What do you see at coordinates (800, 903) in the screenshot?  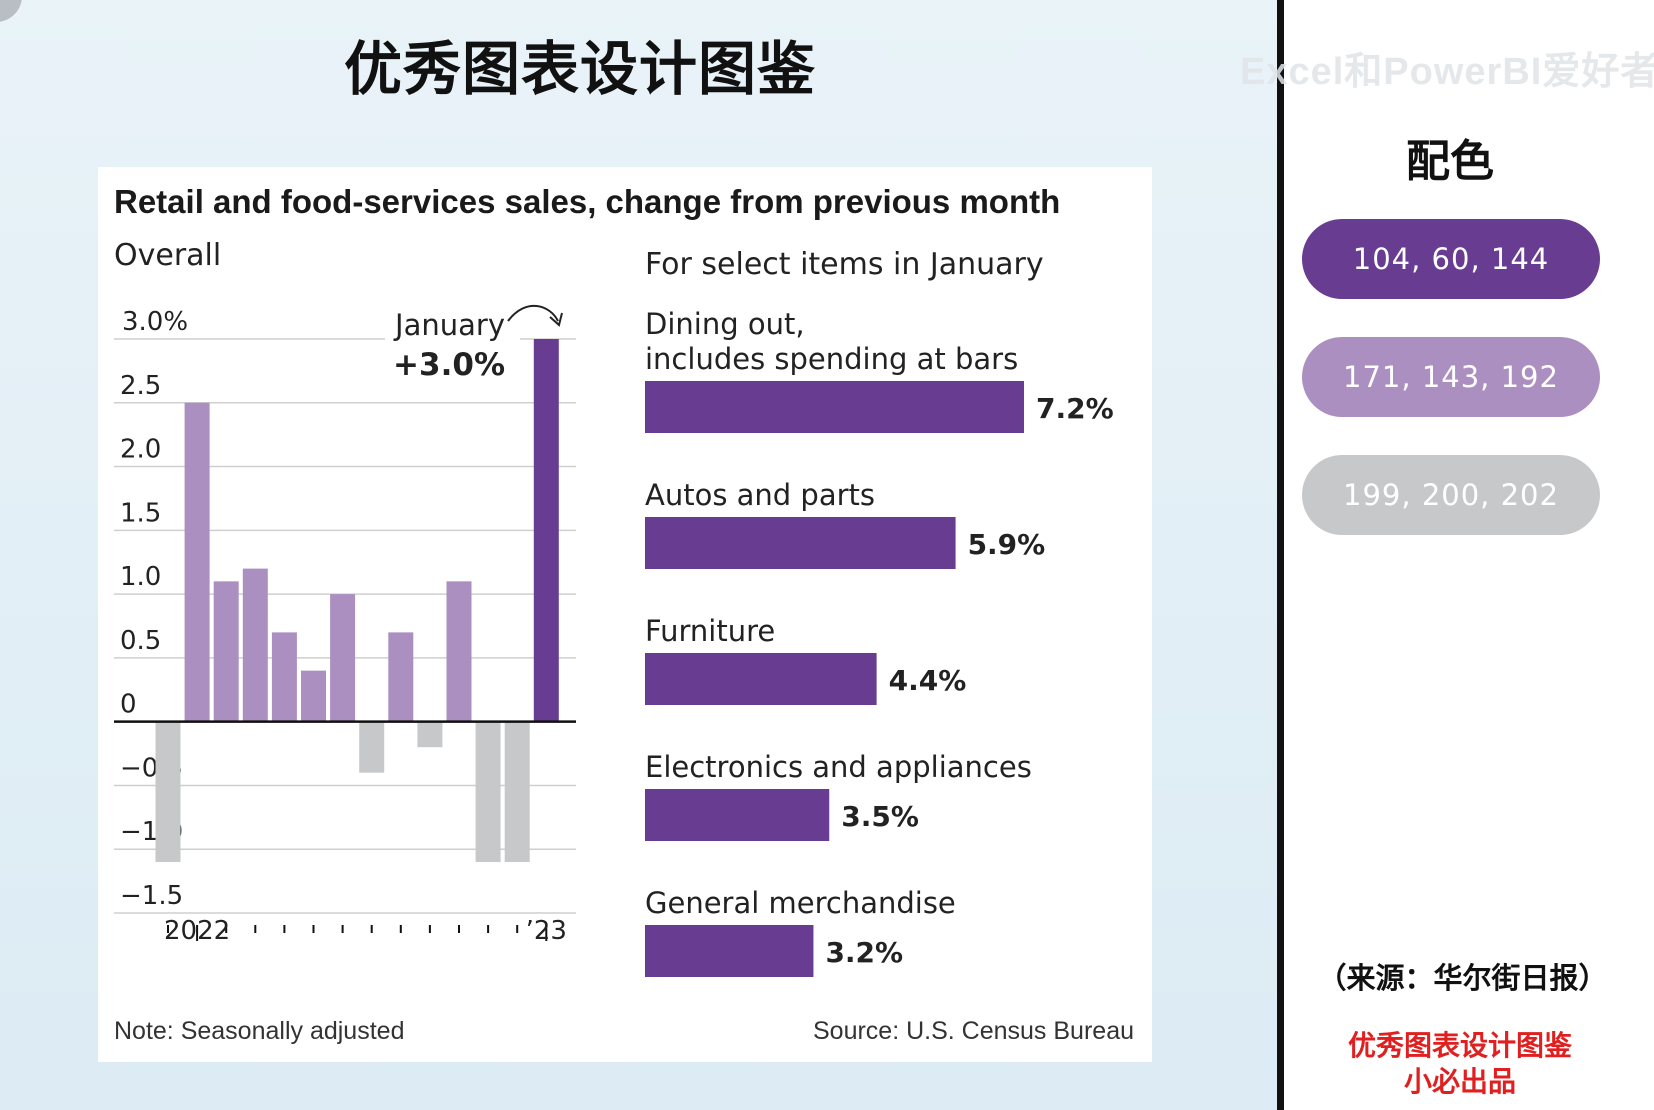 I see `category-label: General merchandise` at bounding box center [800, 903].